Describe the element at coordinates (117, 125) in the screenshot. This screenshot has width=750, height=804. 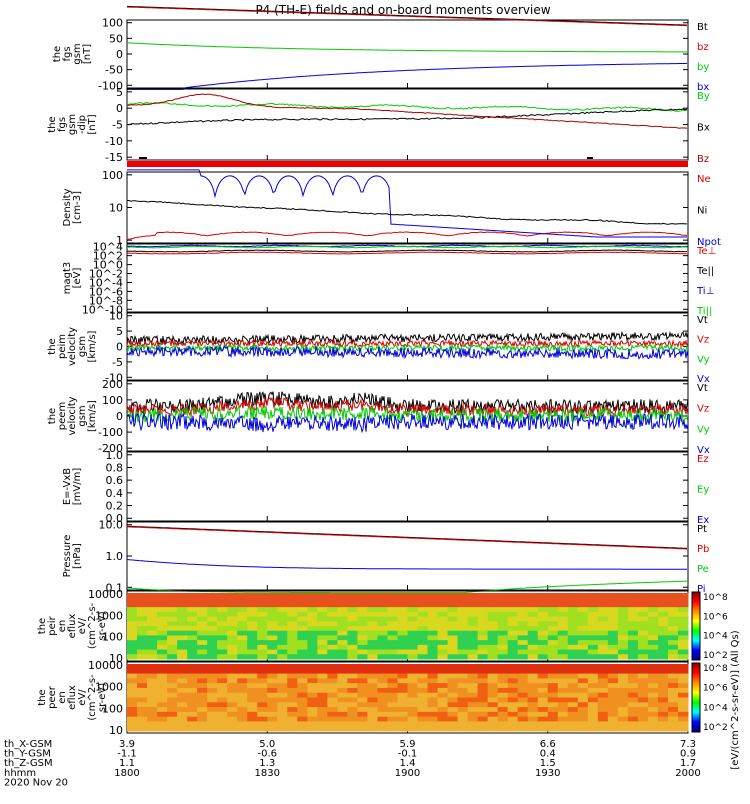
I see `y-tick-label: -5` at that location.